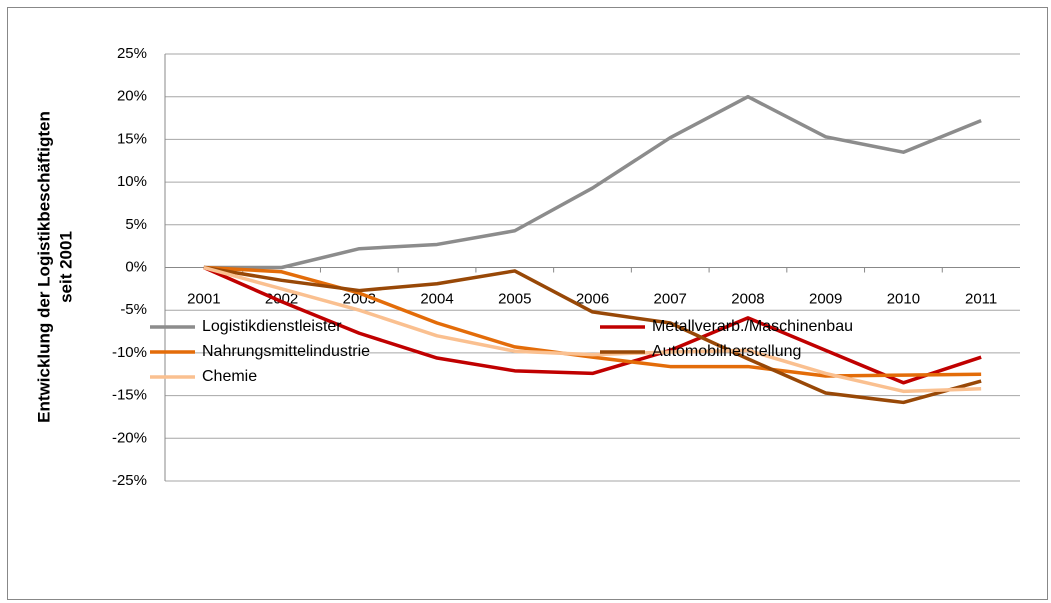 The height and width of the screenshot is (603, 1051). Describe the element at coordinates (43, 267) in the screenshot. I see `y-axis-title-line: Entwicklung der Logistikbeschäftigten` at that location.